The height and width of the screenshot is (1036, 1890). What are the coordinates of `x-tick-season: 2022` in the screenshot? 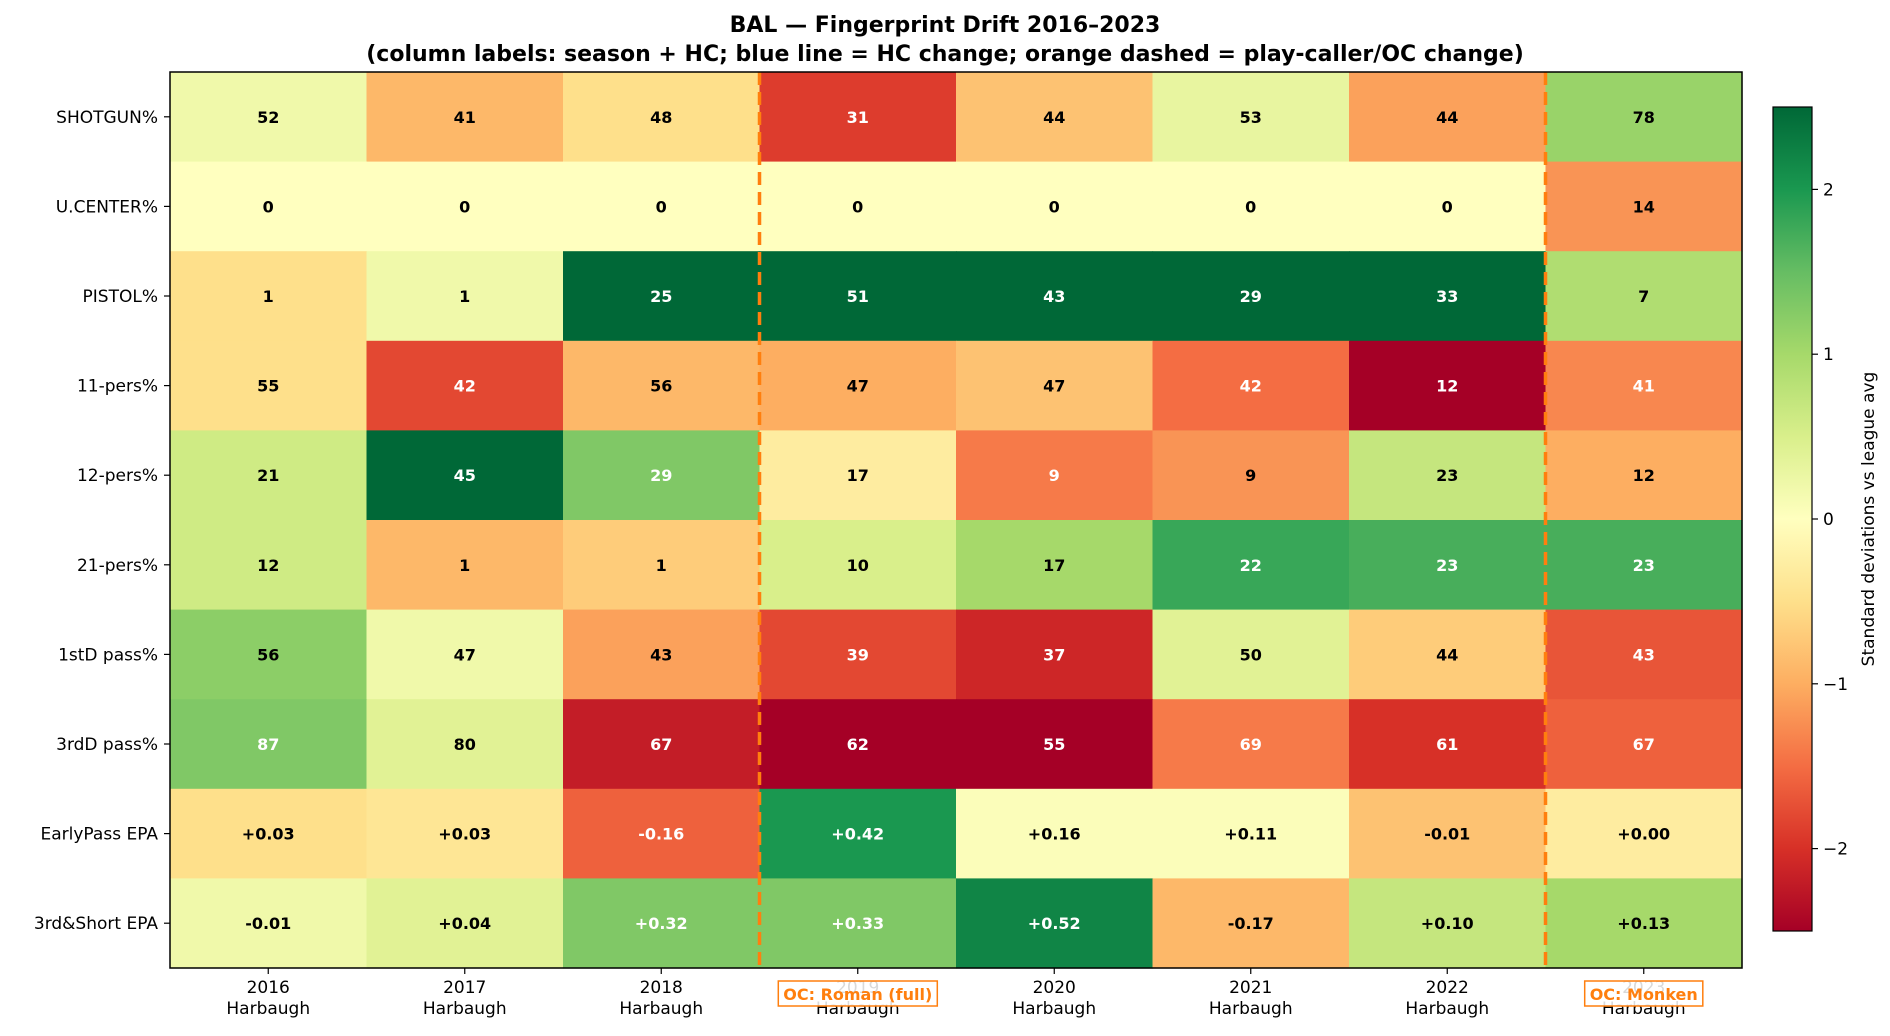 It's located at (1447, 988).